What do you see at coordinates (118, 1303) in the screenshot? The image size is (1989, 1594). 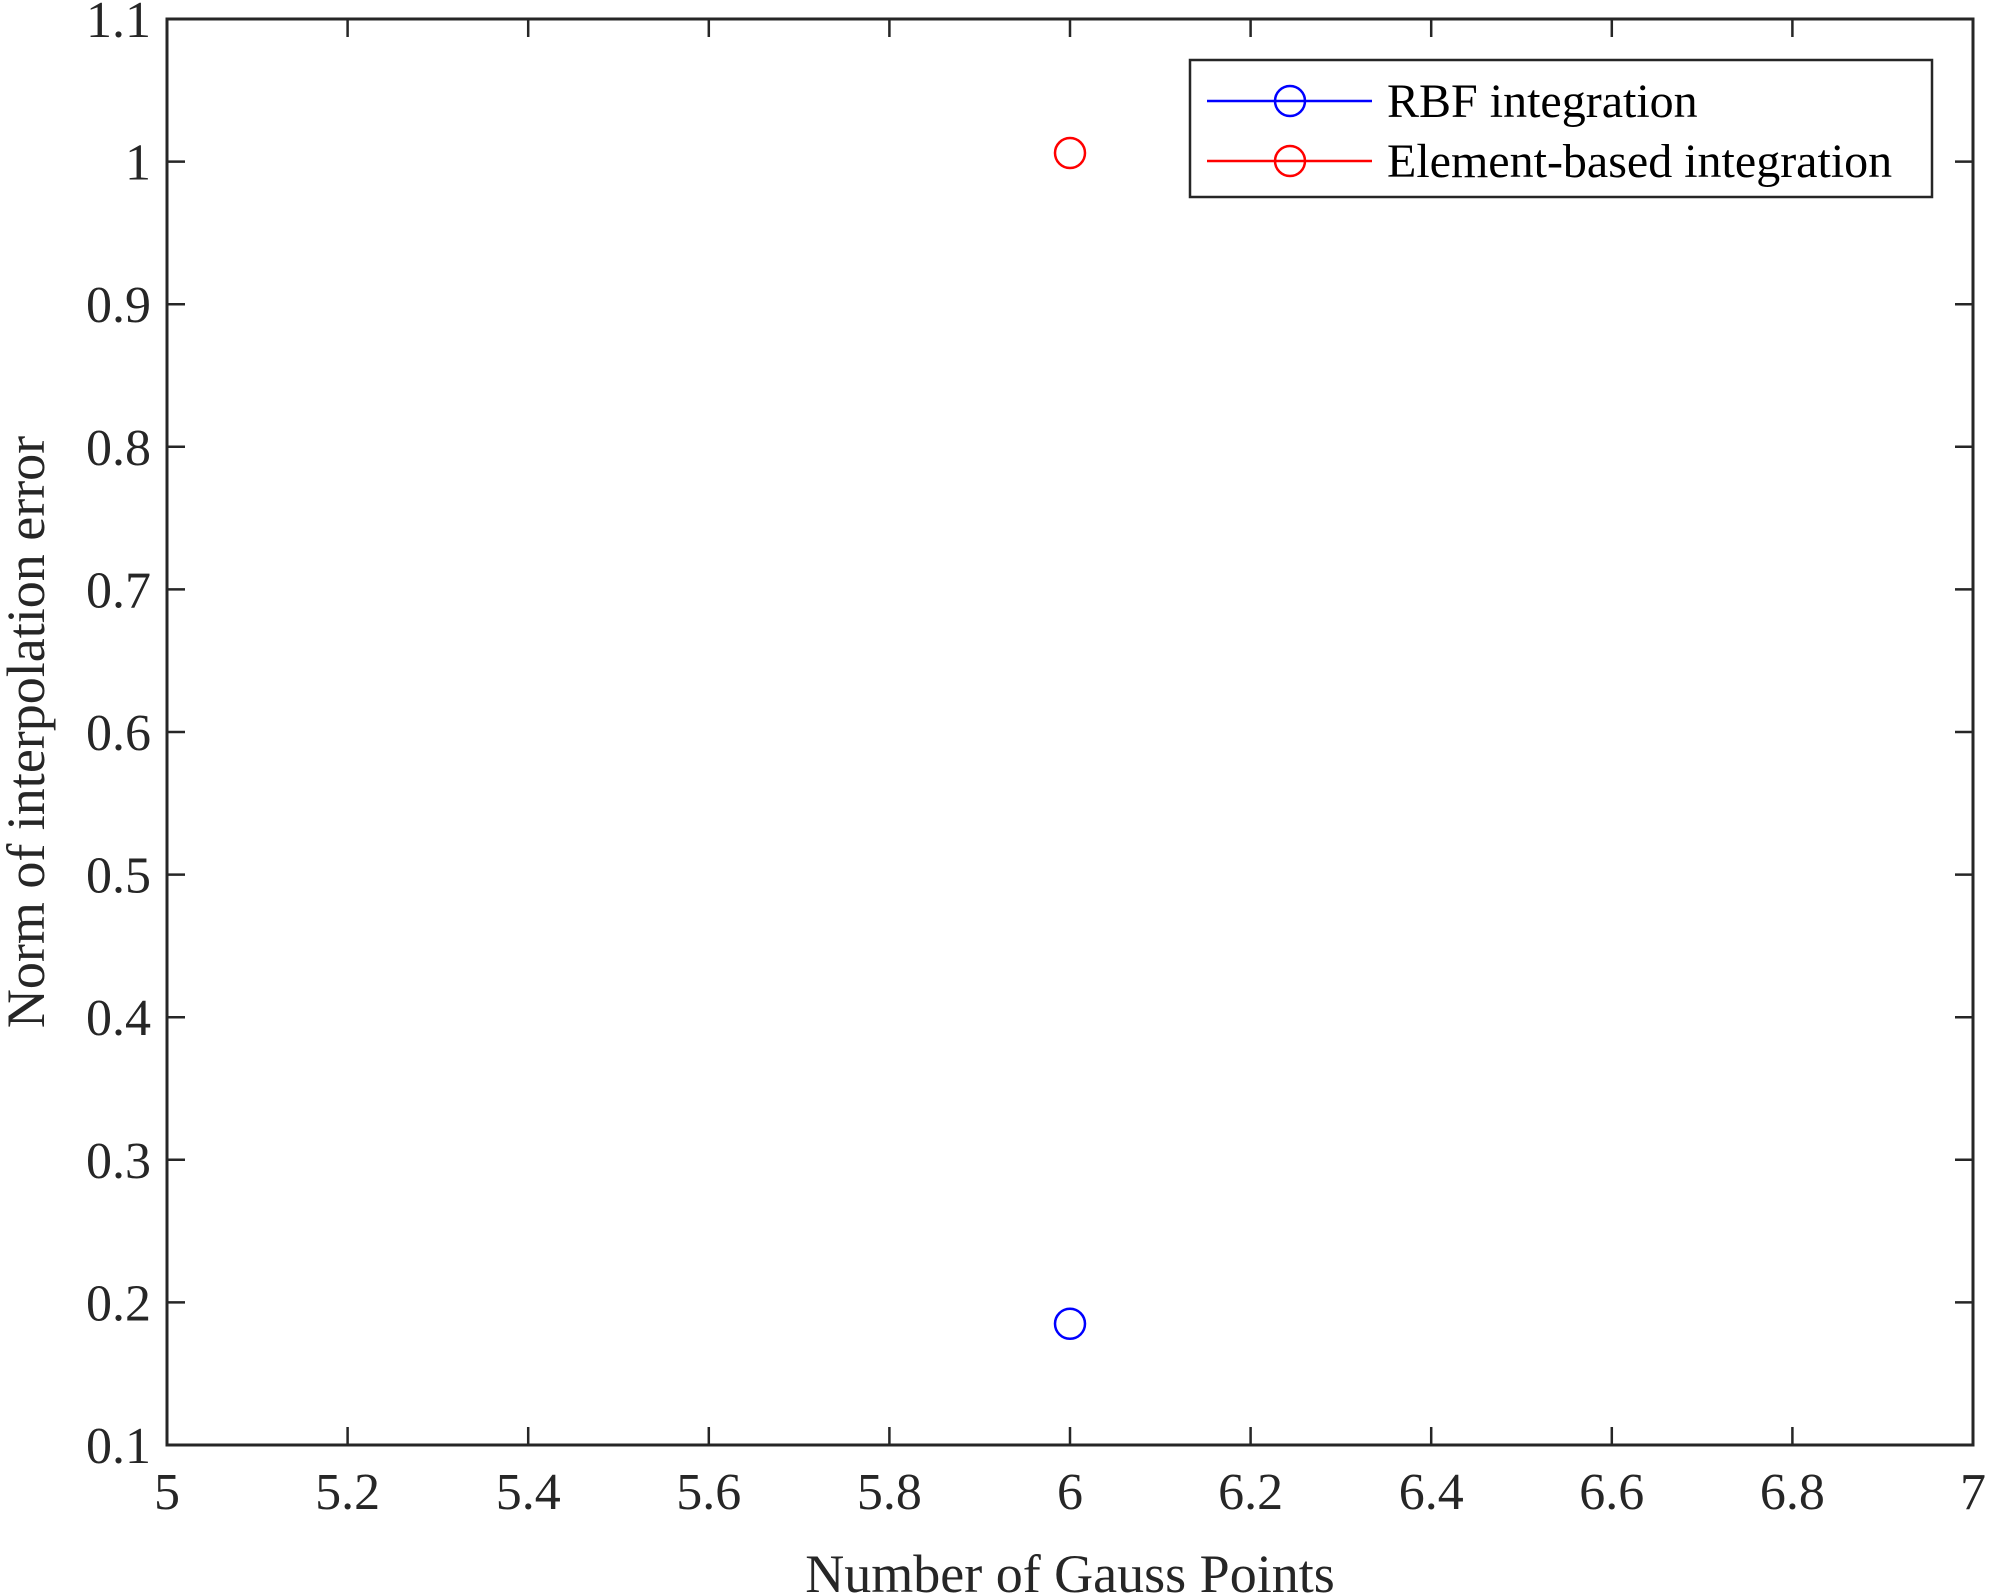 I see `y-tick-label: 0.2` at bounding box center [118, 1303].